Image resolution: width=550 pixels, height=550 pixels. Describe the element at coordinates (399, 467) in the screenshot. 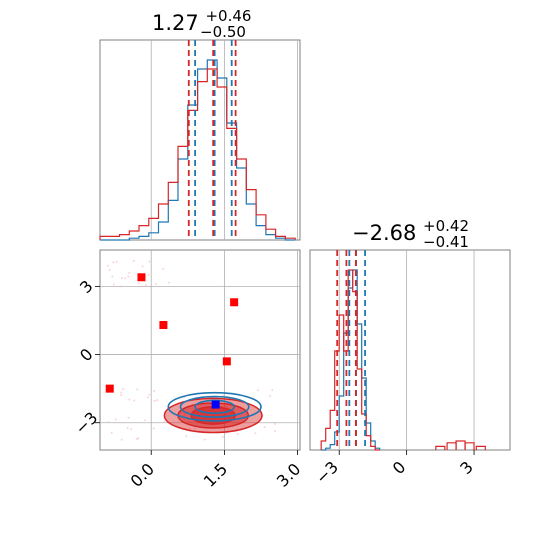

I see `x-tick-label-1: 0` at that location.